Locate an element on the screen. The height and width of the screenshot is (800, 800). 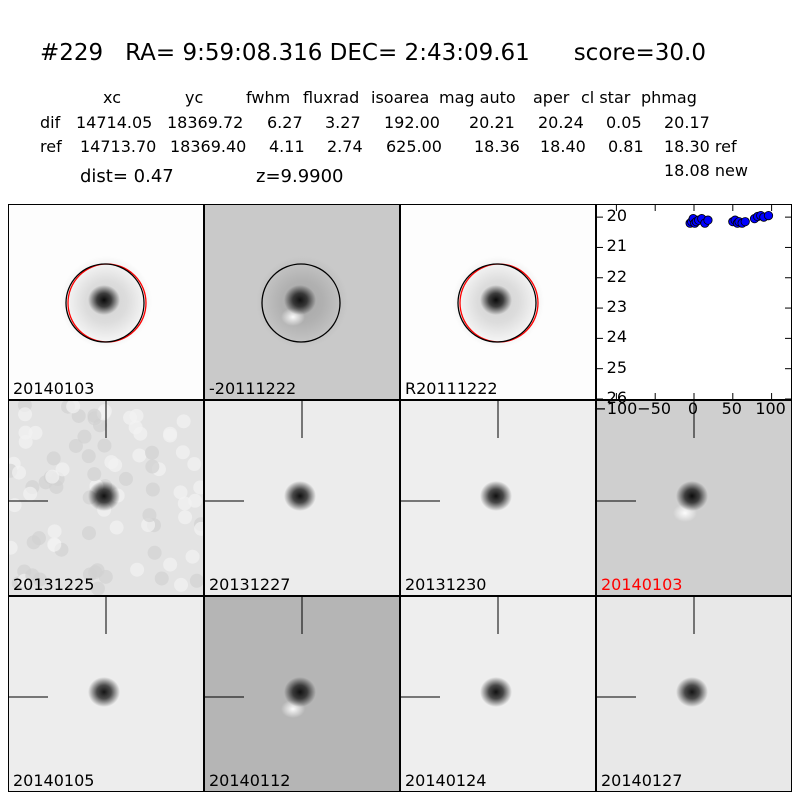
panel-label: R20111222 is located at coordinates (451, 388).